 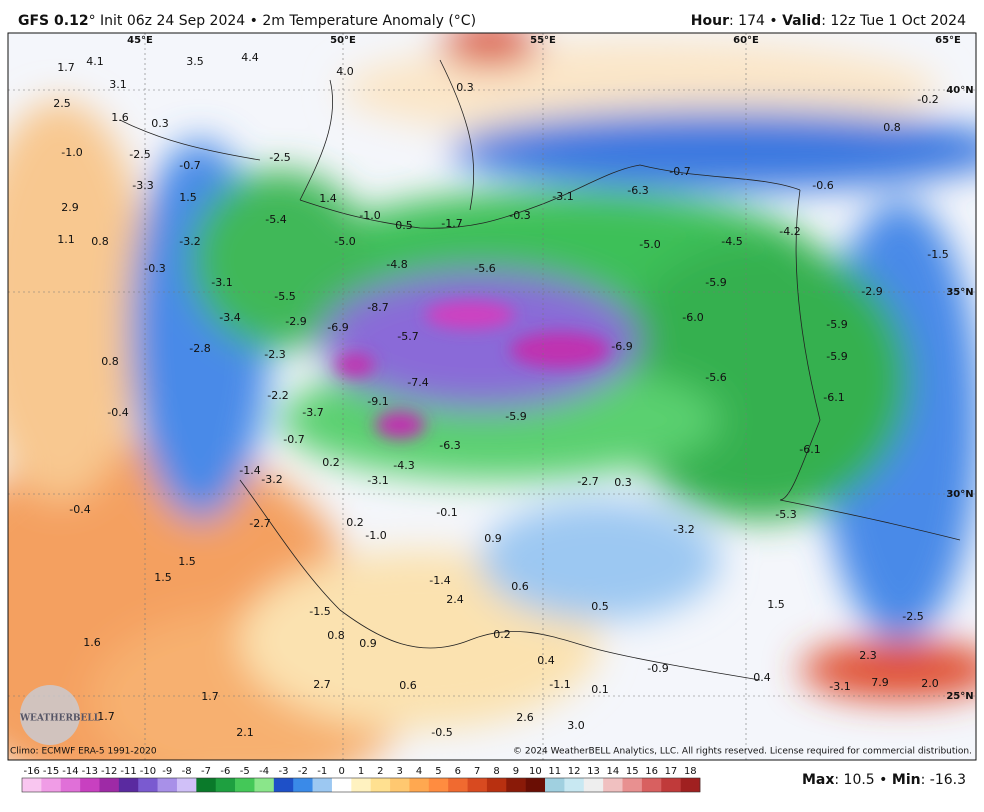 I want to click on valid-key: Valid, so click(x=801, y=21).